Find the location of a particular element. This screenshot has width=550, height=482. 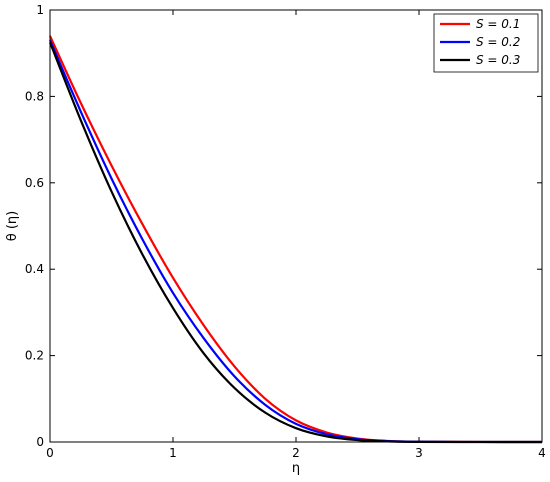

y-tick-label: 0.2 is located at coordinates (34, 356).